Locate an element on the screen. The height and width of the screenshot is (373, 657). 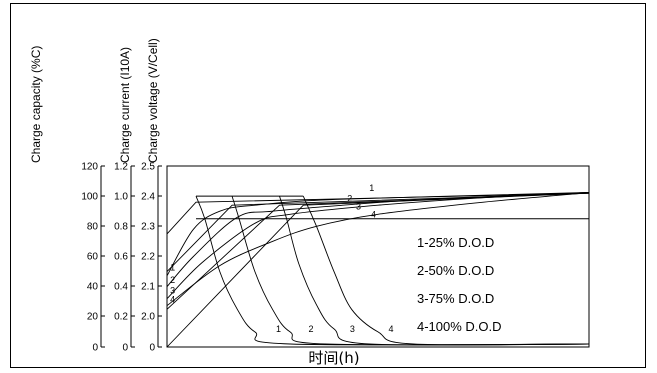
x-axis-label: 时间(h) is located at coordinates (333, 358).